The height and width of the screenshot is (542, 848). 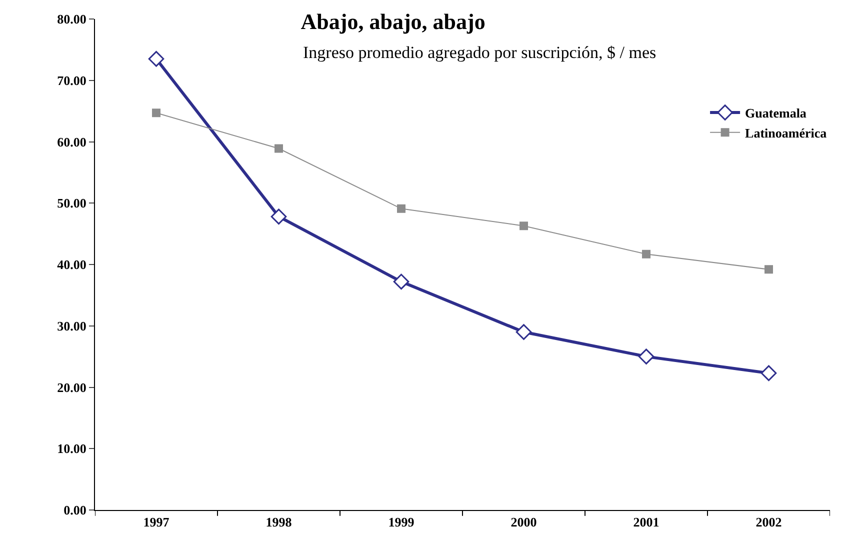 I want to click on y-tick-label: 70.00, so click(x=71, y=80).